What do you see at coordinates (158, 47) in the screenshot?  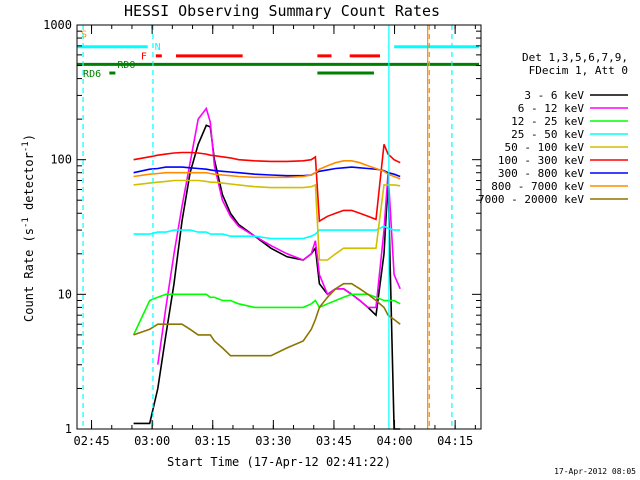 I see `flag-annotation-1: N` at bounding box center [158, 47].